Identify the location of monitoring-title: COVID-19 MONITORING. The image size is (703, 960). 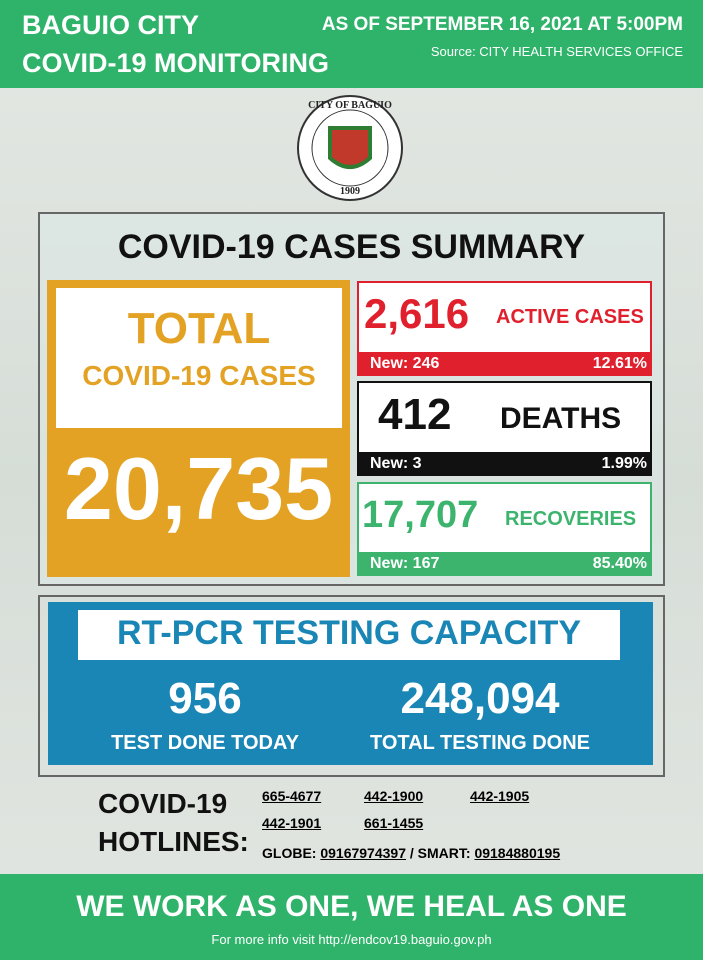
(176, 63).